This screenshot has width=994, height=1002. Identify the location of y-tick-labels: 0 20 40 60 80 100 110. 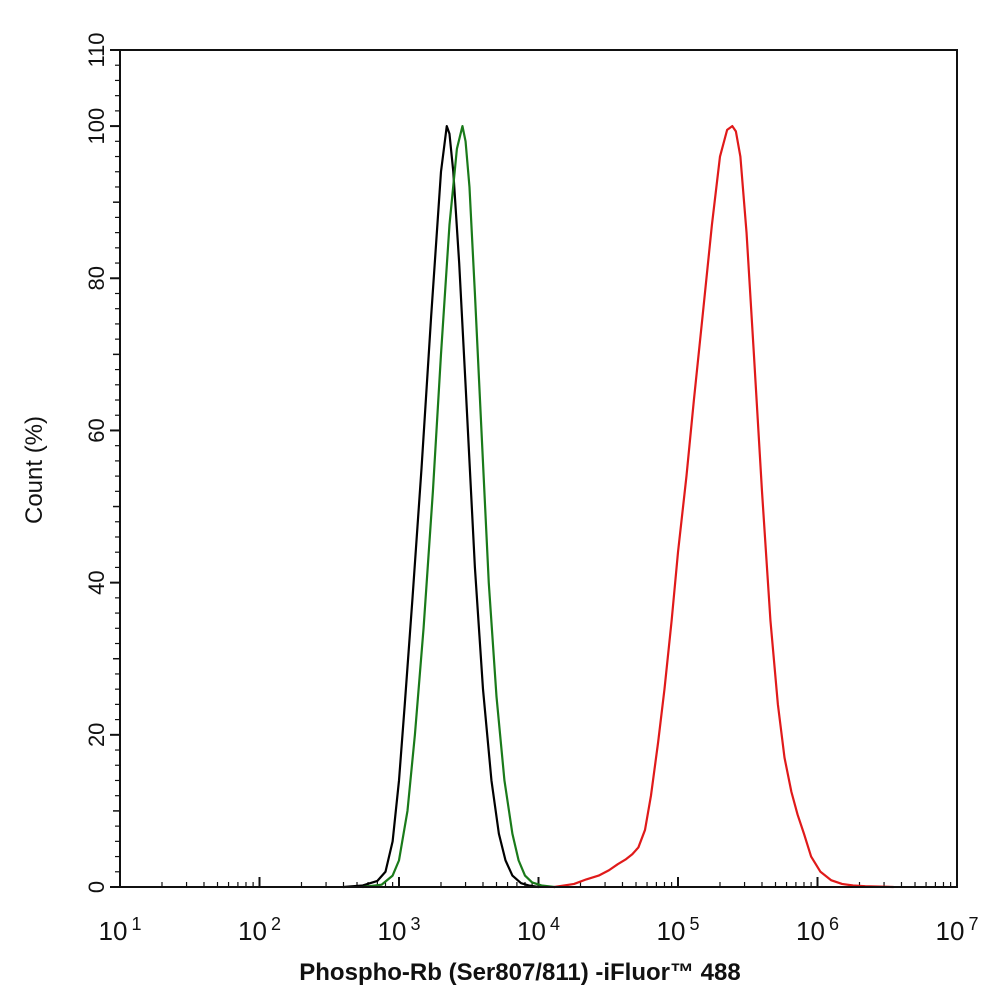
(96, 462).